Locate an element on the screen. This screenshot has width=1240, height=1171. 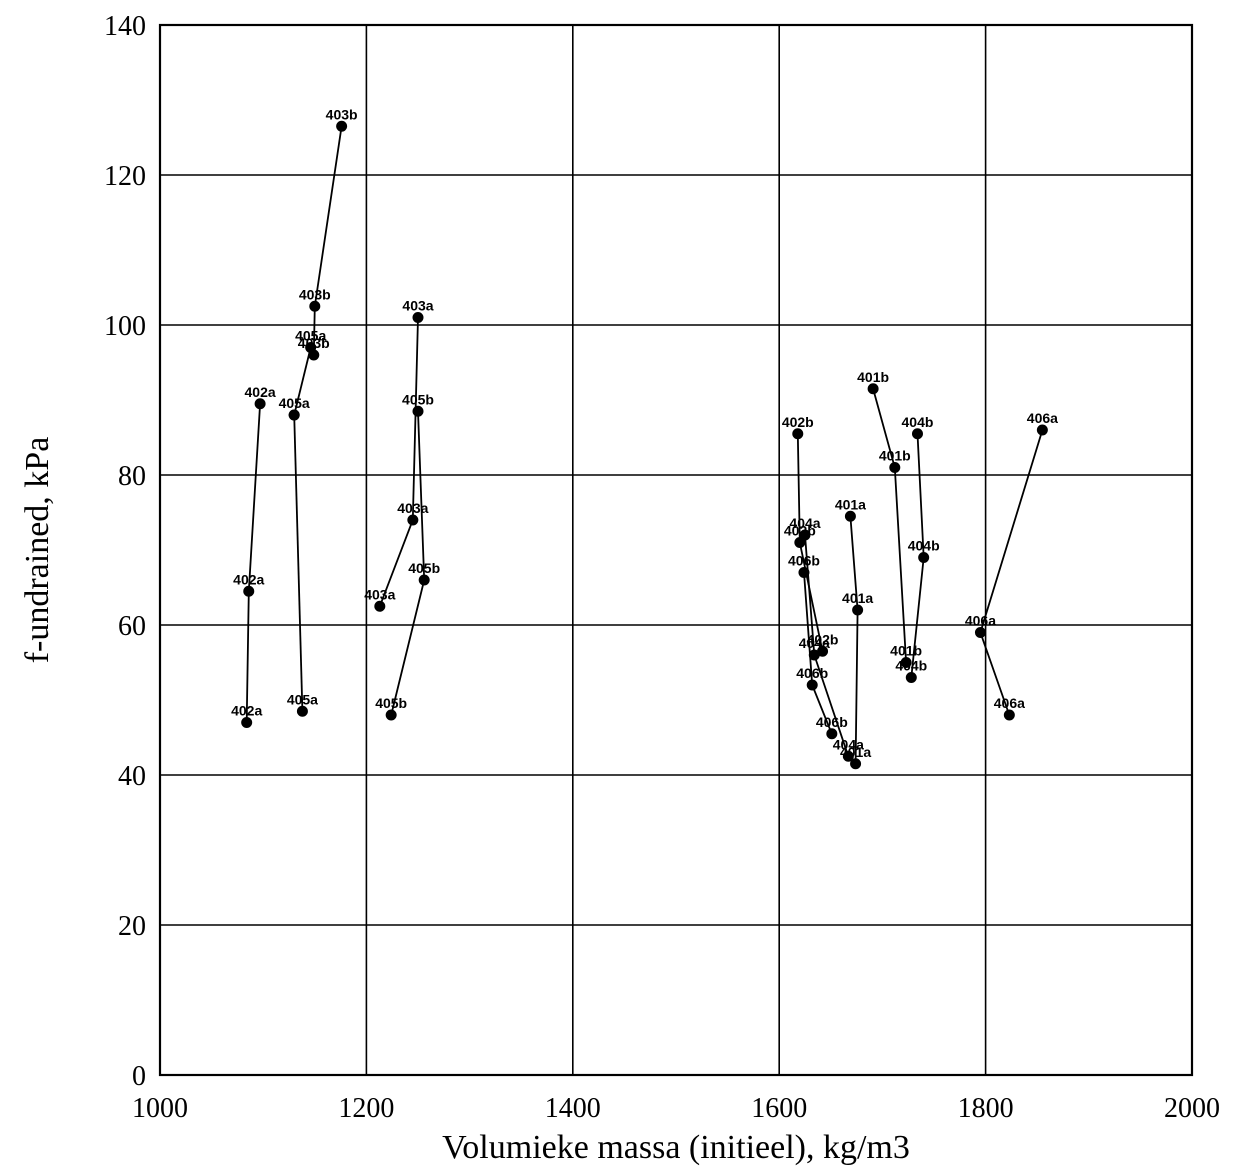
y-tick-label: 60 is located at coordinates (132, 626).